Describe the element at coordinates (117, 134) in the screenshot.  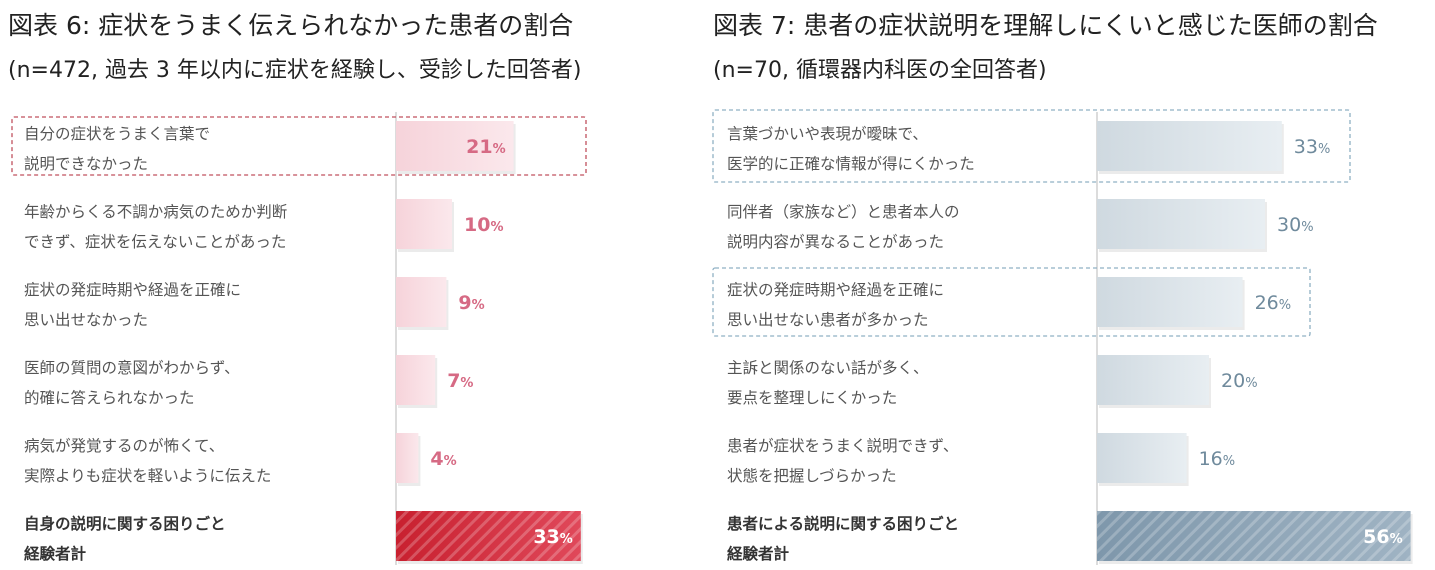
I see `category-label: 自分の症状をうまく言葉で` at that location.